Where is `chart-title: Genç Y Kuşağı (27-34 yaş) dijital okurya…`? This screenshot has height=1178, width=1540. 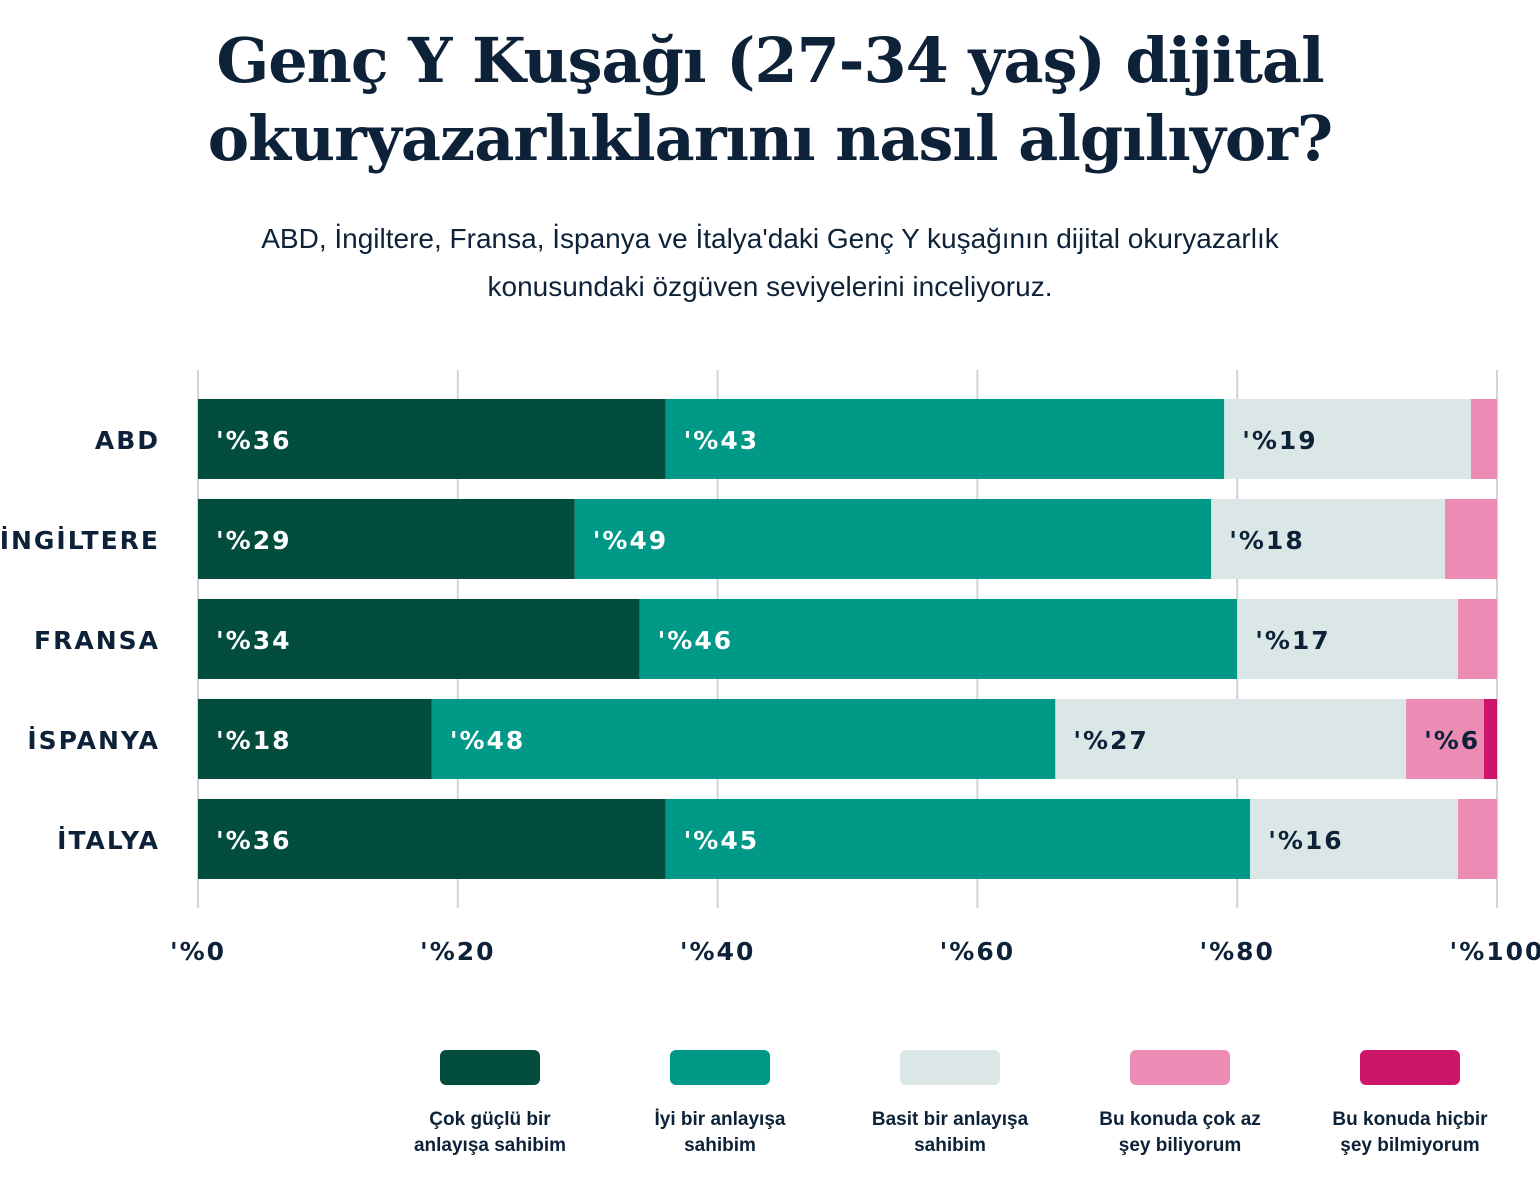
chart-title: Genç Y Kuşağı (27-34 yaş) dijital okurya… is located at coordinates (770, 99).